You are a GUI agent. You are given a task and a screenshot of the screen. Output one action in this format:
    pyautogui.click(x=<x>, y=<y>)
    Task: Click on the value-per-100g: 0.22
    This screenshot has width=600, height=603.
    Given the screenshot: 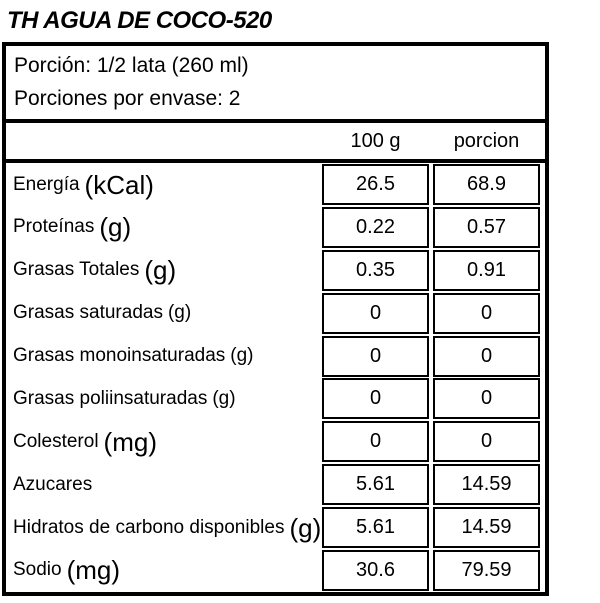 What is the action you would take?
    pyautogui.click(x=375, y=227)
    